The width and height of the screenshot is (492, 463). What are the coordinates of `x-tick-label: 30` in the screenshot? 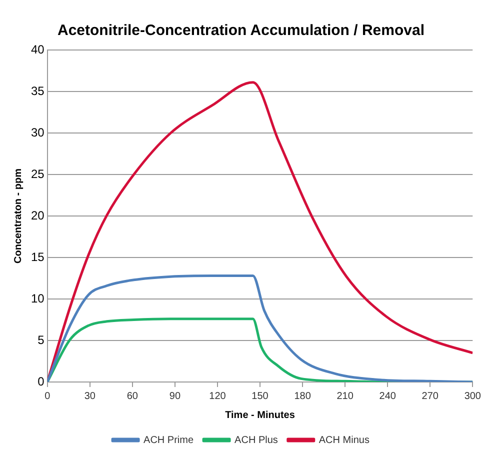 It's located at (90, 396).